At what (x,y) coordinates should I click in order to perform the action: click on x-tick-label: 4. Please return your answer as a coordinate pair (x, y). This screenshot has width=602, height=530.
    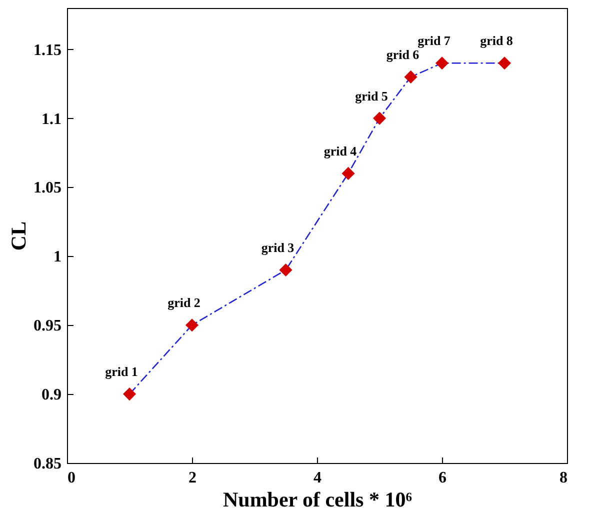
    Looking at the image, I should click on (318, 478).